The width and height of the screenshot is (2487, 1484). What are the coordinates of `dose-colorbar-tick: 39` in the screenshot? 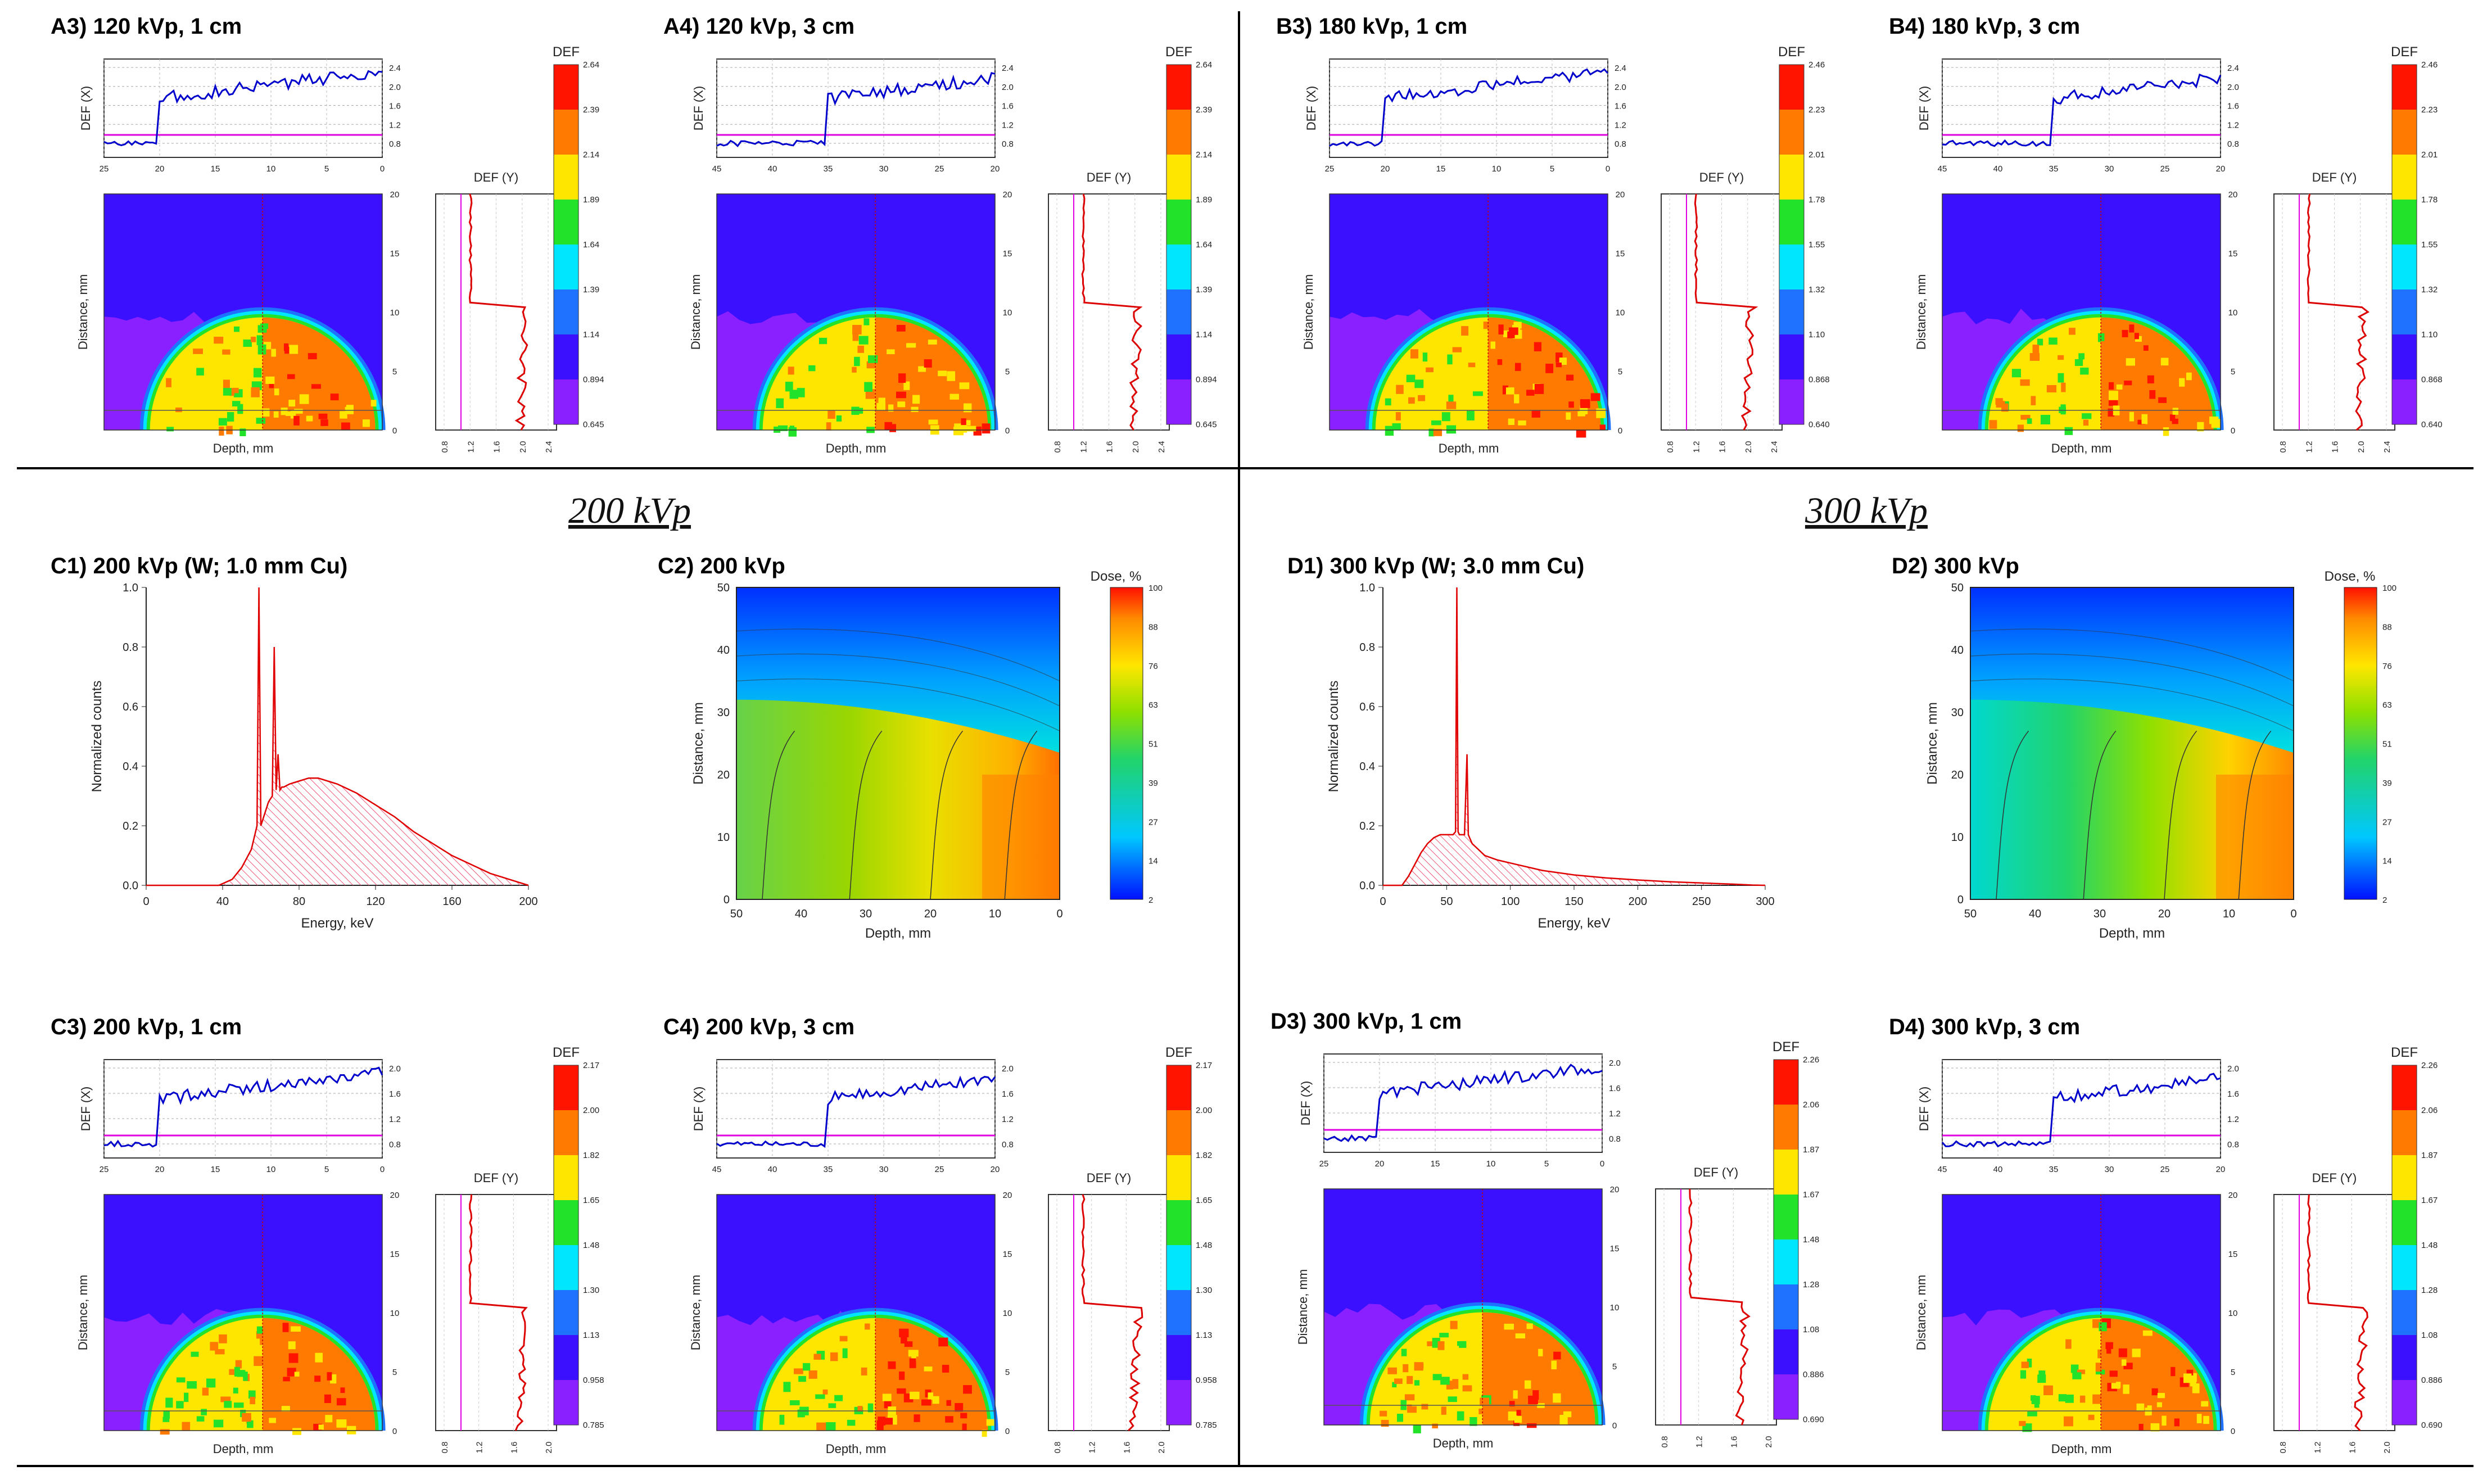 It's located at (2387, 783).